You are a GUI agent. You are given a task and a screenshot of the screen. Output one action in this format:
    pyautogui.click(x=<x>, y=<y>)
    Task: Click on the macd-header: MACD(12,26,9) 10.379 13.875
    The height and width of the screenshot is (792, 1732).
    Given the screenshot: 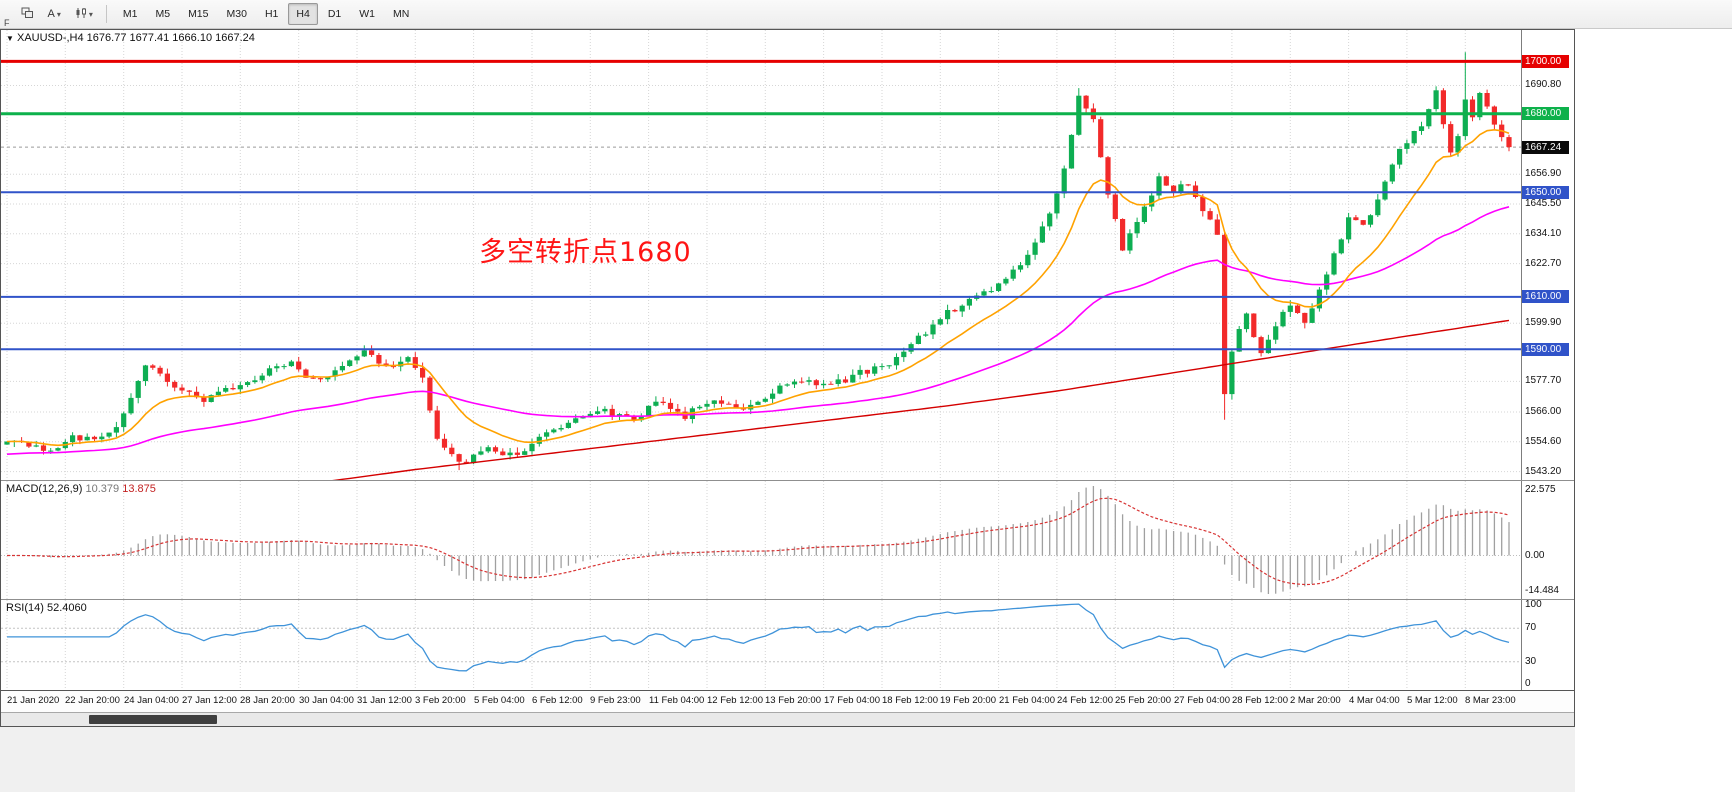 What is the action you would take?
    pyautogui.click(x=81, y=489)
    